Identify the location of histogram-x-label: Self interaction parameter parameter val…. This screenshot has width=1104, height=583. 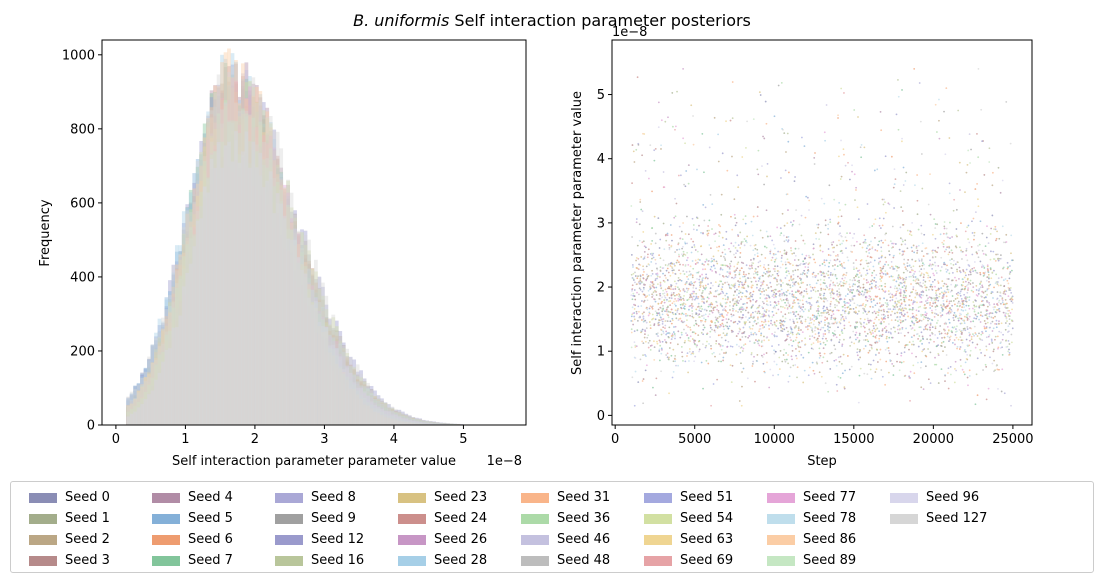
(314, 461).